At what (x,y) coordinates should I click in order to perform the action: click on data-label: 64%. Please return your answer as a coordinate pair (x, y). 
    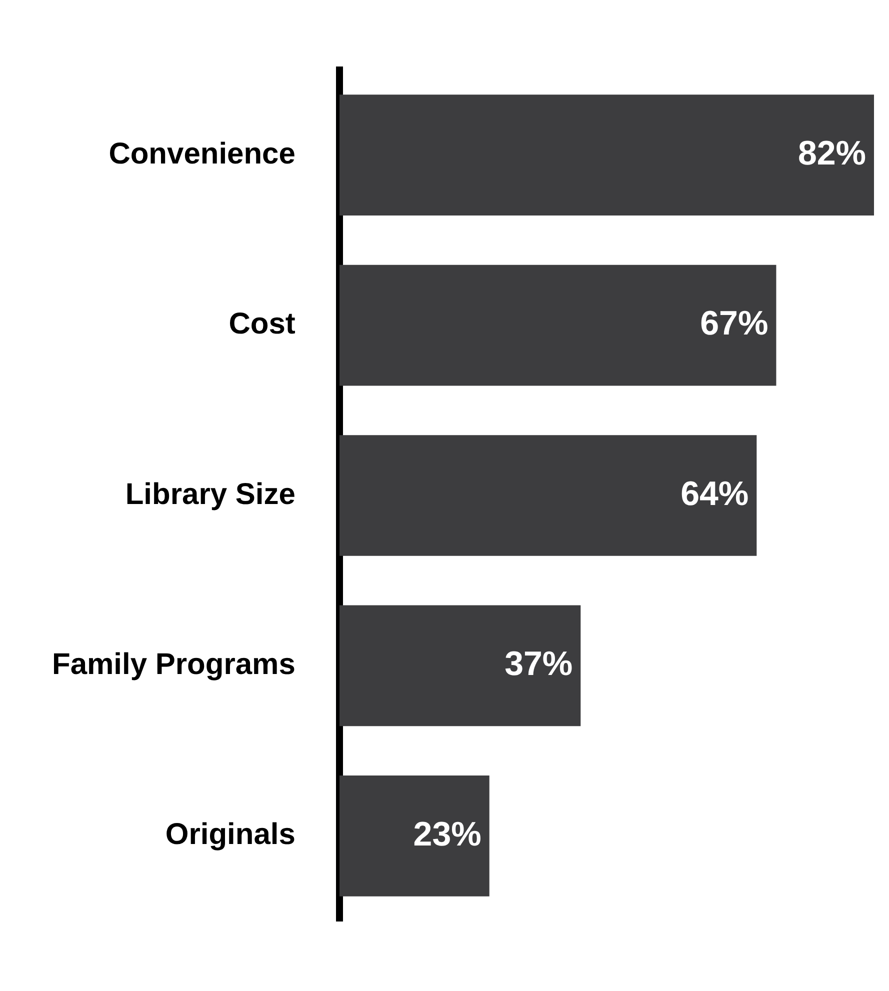
    Looking at the image, I should click on (714, 493).